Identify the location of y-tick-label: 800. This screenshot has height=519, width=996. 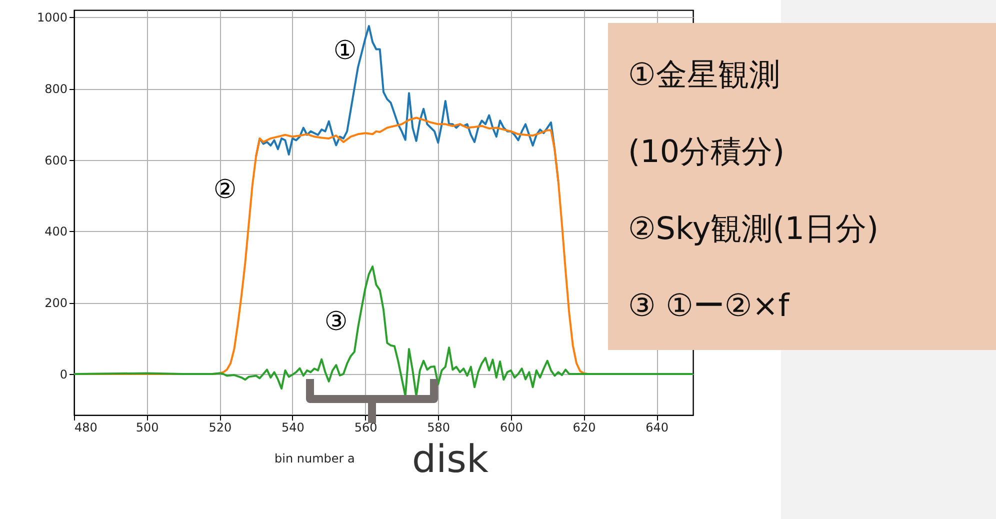
(56, 89).